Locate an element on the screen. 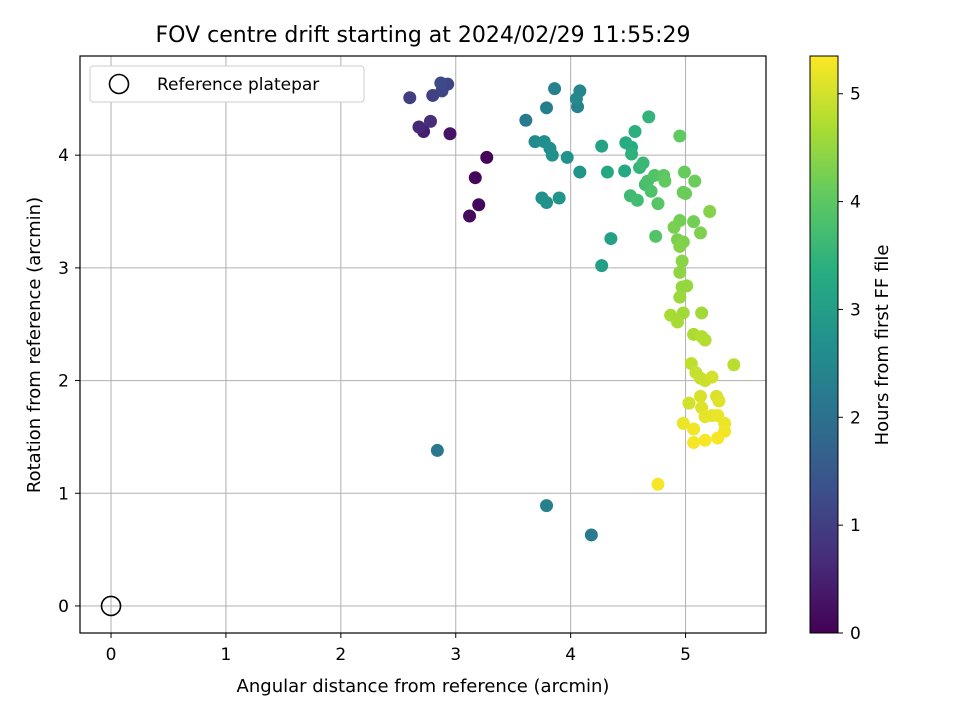 This screenshot has width=960, height=720. x-tick-label: 3 is located at coordinates (455, 655).